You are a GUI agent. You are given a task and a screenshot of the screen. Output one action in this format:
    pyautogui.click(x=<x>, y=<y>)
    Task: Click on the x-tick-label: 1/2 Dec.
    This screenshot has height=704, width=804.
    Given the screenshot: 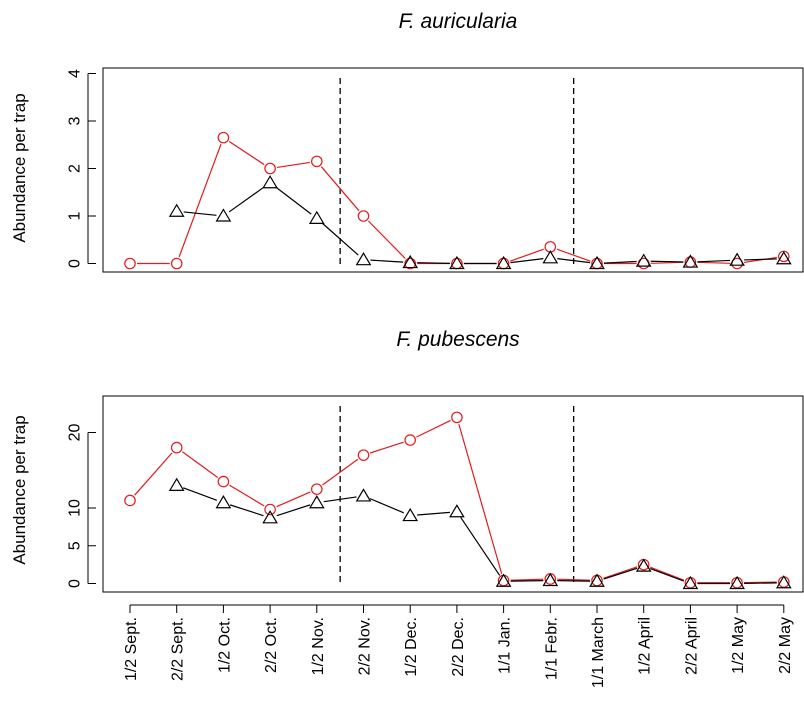 What is the action you would take?
    pyautogui.click(x=411, y=647)
    